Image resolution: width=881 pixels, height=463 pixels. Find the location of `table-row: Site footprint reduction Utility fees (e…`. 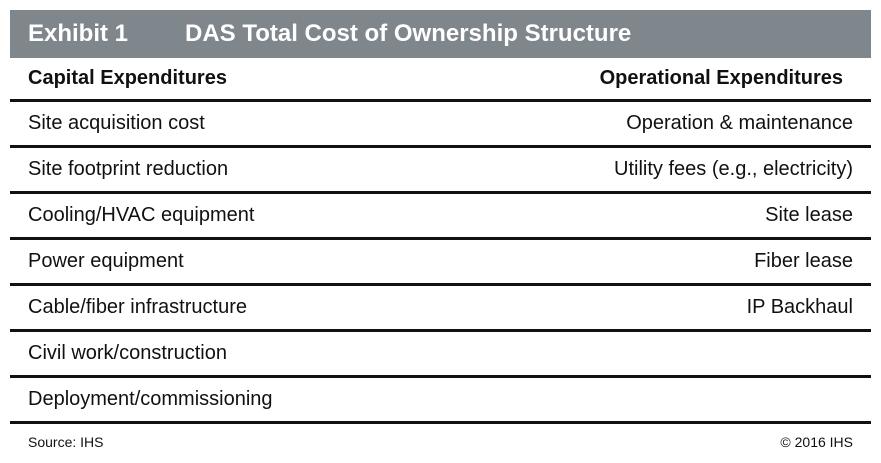

table-row: Site footprint reduction Utility fees (e… is located at coordinates (440, 171).